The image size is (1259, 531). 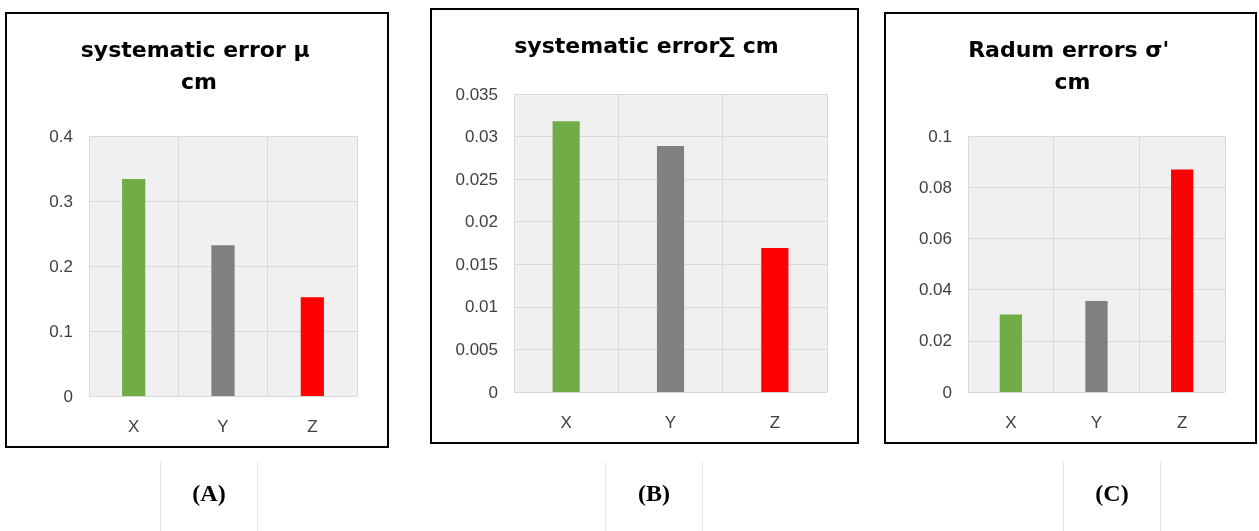 What do you see at coordinates (61, 266) in the screenshot?
I see `y-tick-label: 0.2` at bounding box center [61, 266].